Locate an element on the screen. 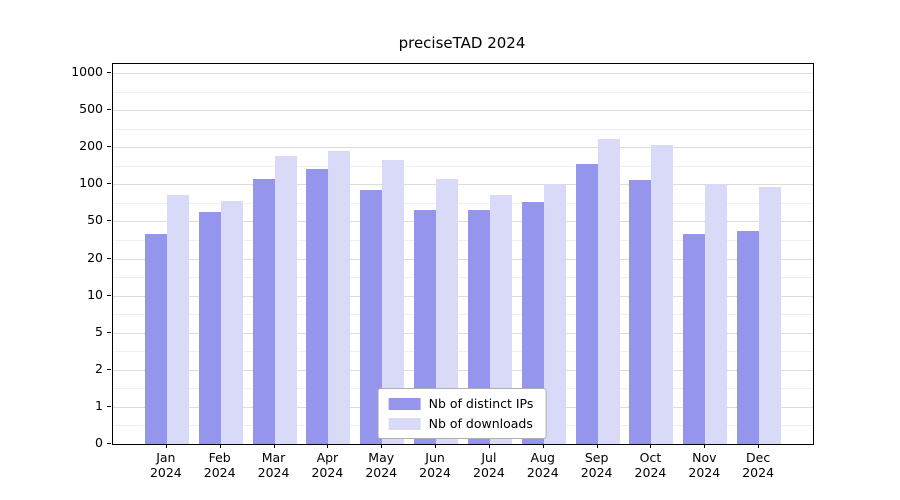 This screenshot has width=900, height=500. legend-label-downloads: Nb of downloads is located at coordinates (480, 423).